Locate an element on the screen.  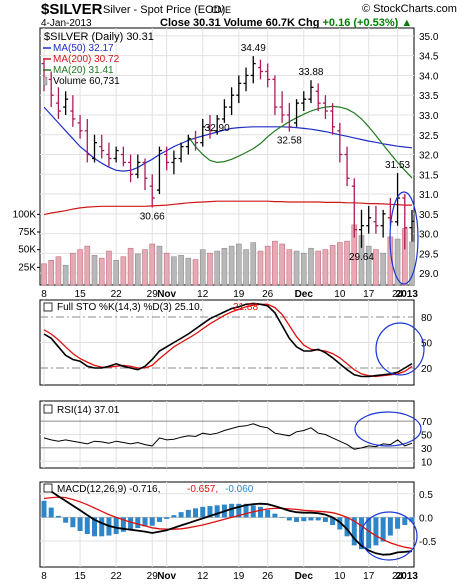
close-value: 30.31 is located at coordinates (207, 23).